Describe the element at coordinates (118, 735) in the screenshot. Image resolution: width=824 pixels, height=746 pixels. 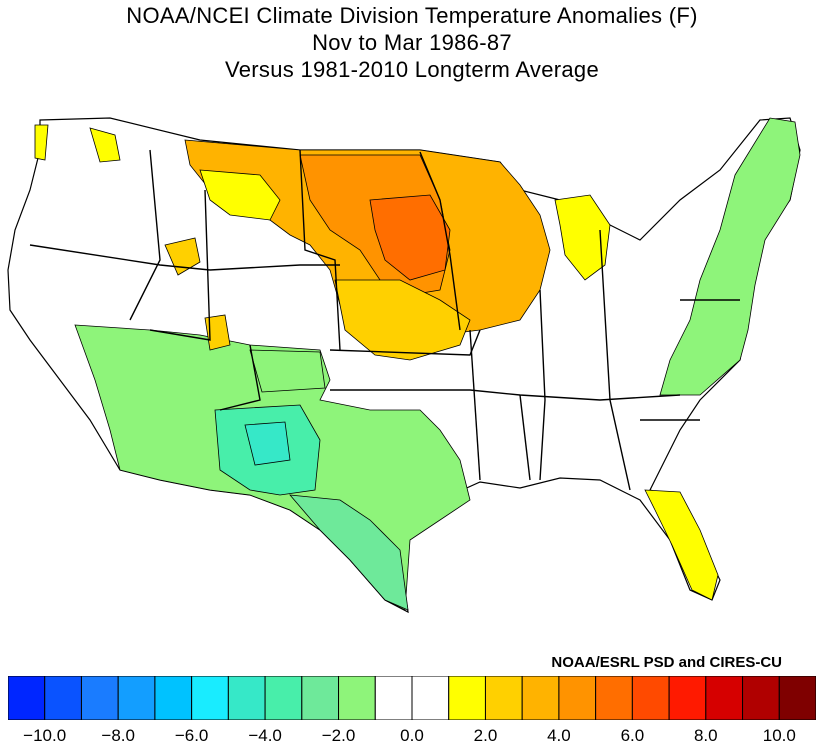
I see `colorbar-tick-label: −8.0` at that location.